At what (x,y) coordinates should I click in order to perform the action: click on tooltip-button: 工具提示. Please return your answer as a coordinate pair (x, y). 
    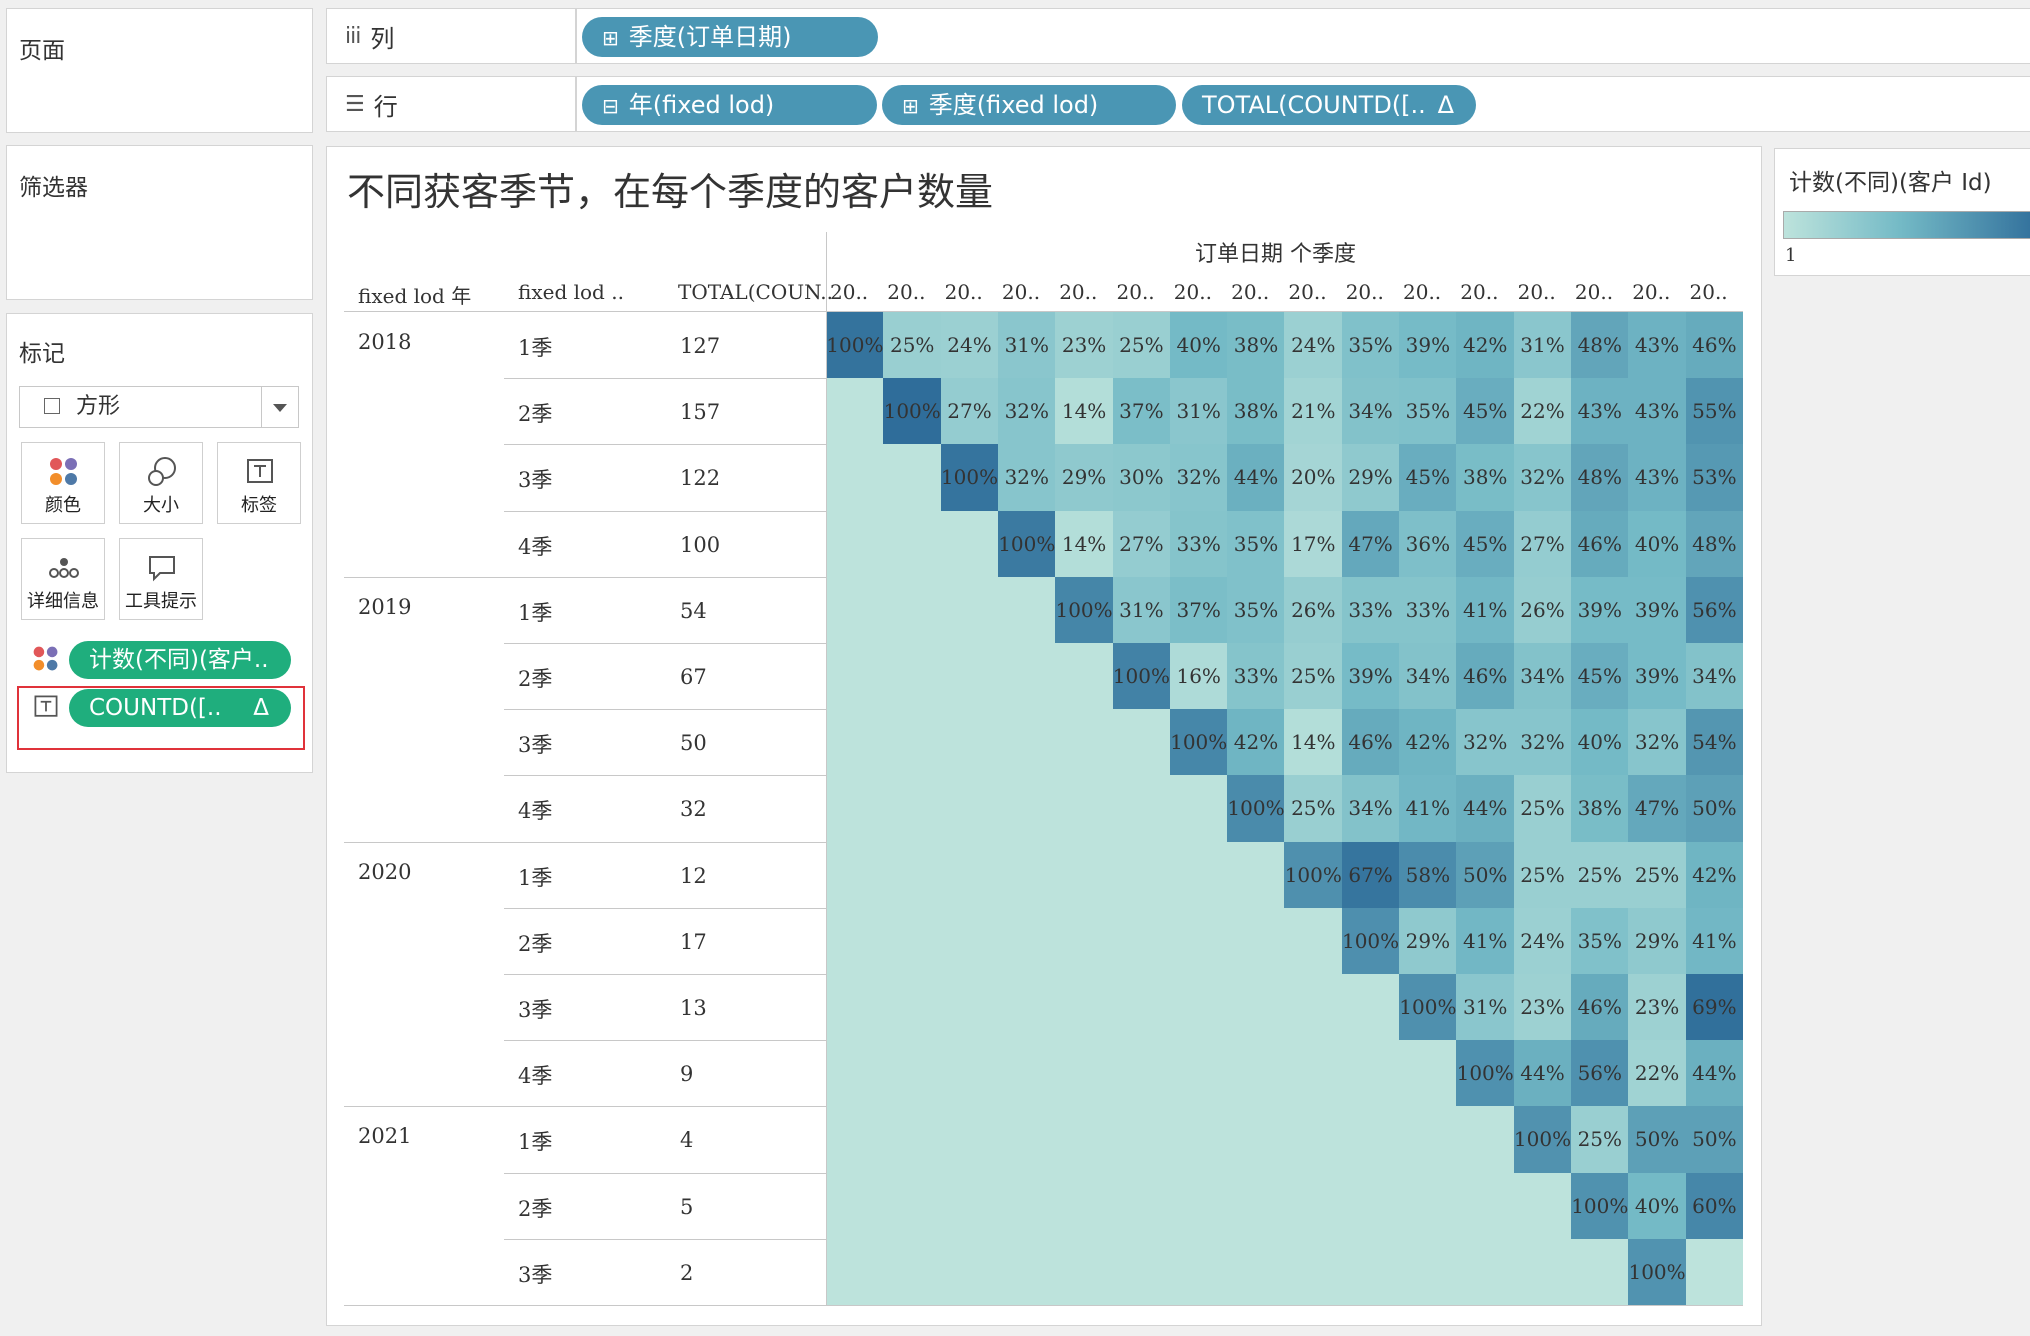
    Looking at the image, I should click on (161, 579).